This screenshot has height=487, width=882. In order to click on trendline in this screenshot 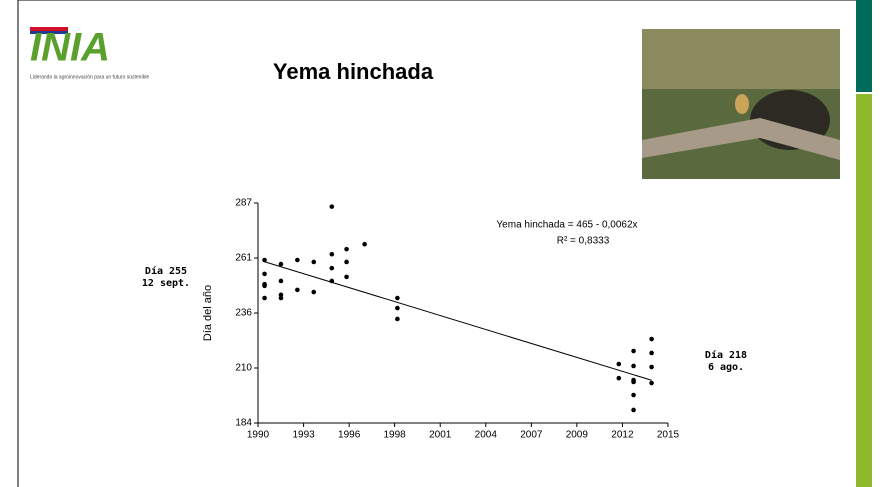, I will do `click(458, 321)`.